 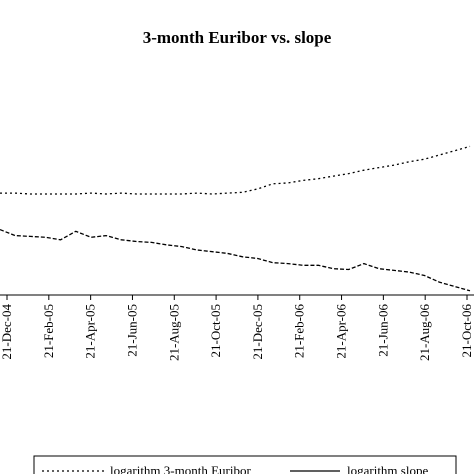 I want to click on x-tick-label: 21-Dec-04, so click(x=7, y=332).